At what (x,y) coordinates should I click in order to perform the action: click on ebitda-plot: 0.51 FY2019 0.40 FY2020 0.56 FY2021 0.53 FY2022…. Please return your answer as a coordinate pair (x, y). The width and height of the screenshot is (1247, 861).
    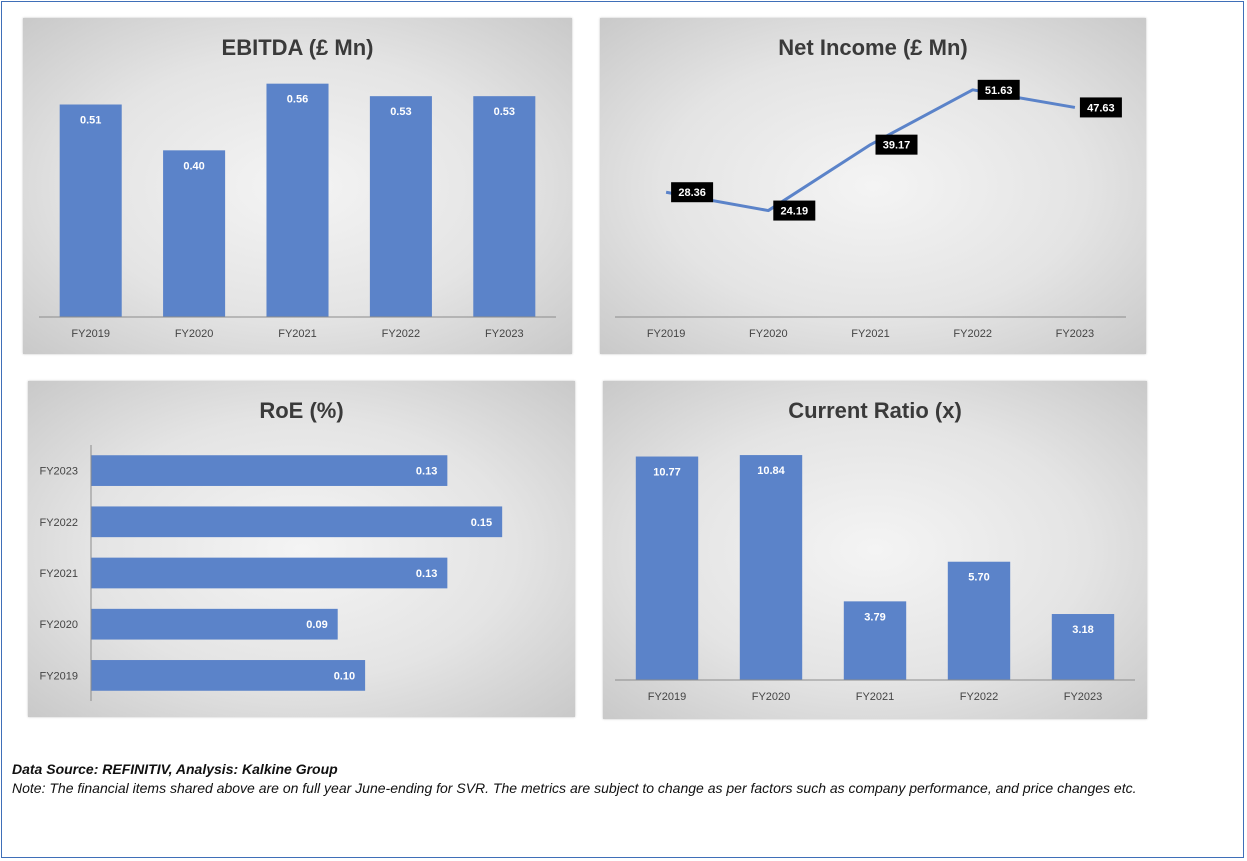
    Looking at the image, I should click on (297, 211).